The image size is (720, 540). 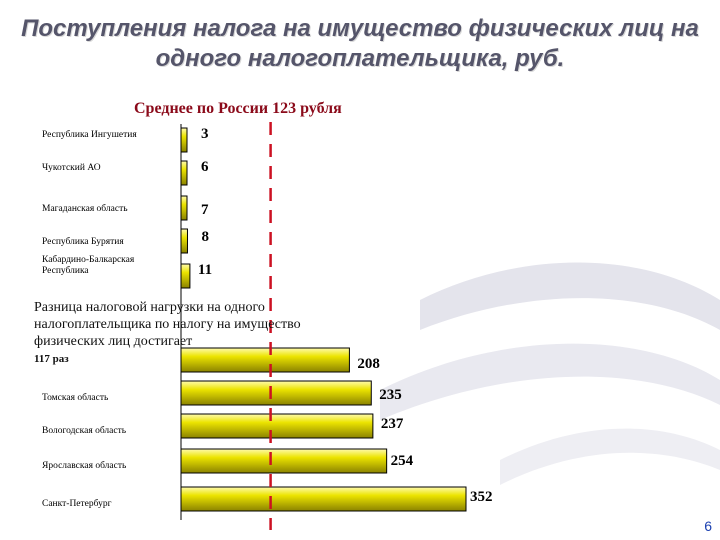 I want to click on category-label: Ярославская область, so click(x=84, y=465).